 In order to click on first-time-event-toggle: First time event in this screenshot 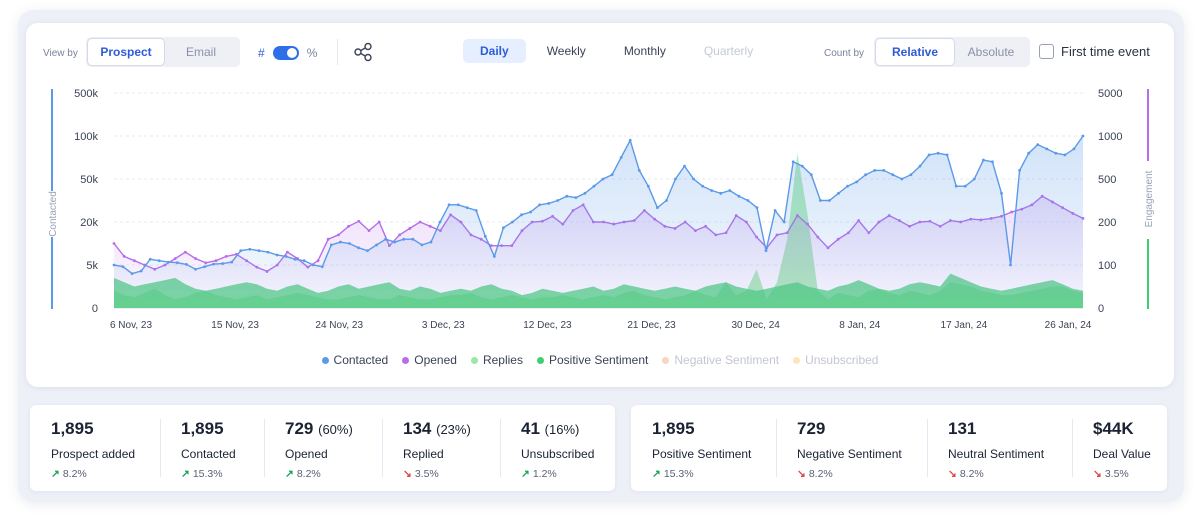, I will do `click(1094, 51)`.